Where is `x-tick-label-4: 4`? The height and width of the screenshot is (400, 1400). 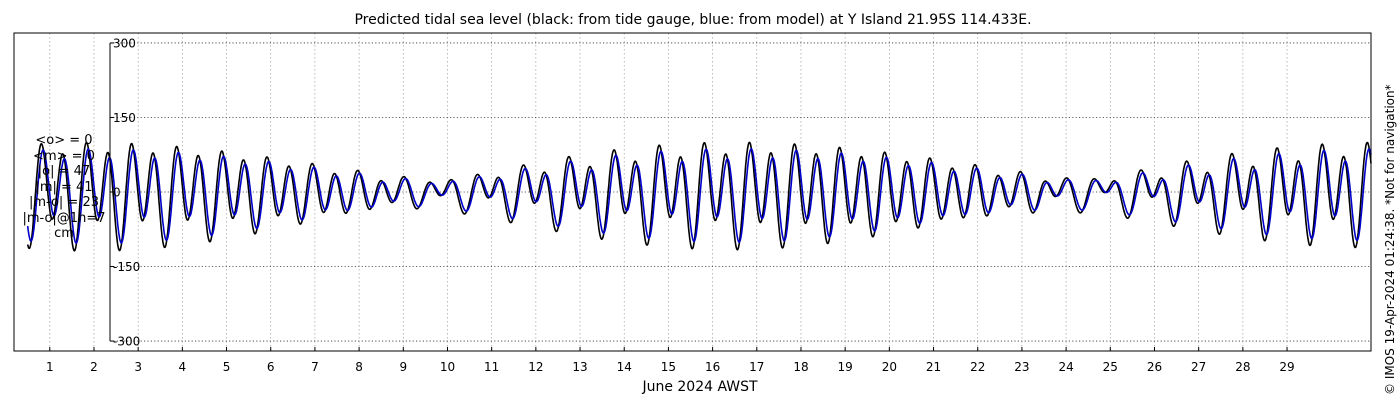
x-tick-label-4: 4 is located at coordinates (183, 367).